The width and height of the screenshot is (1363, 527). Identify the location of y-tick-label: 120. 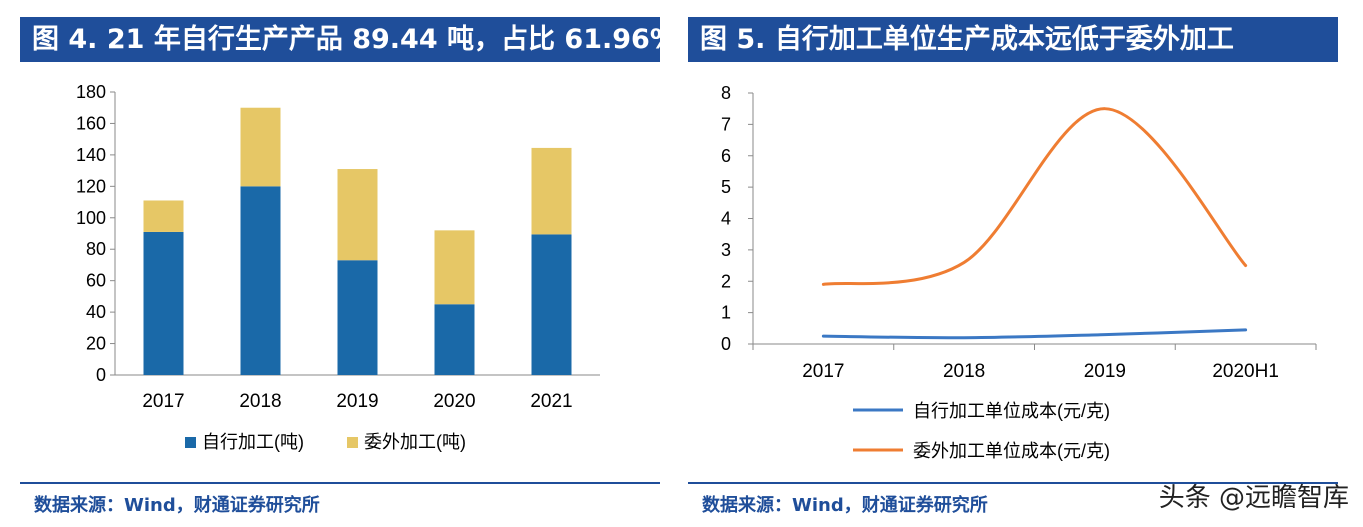
(91, 186).